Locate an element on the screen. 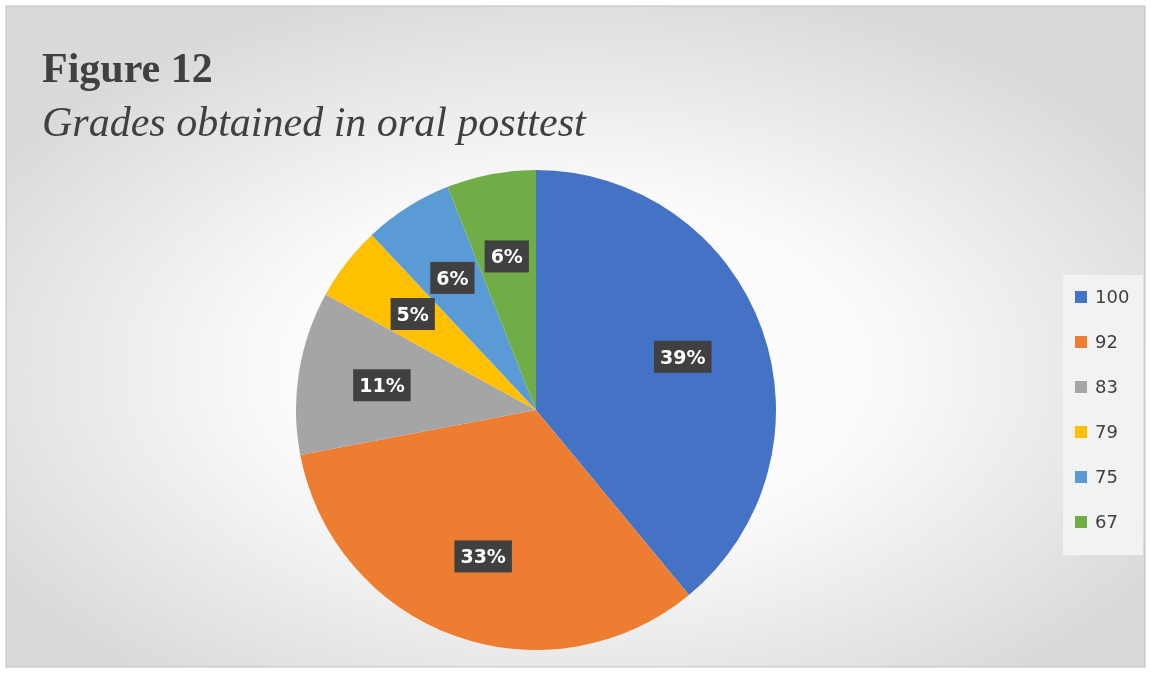 This screenshot has width=1151, height=673. data-label: 11% is located at coordinates (382, 385).